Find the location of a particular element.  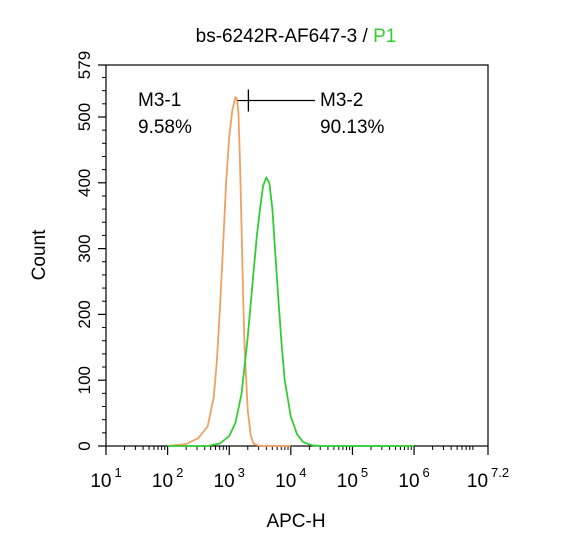

x-tick-exponent: 6 is located at coordinates (426, 472).